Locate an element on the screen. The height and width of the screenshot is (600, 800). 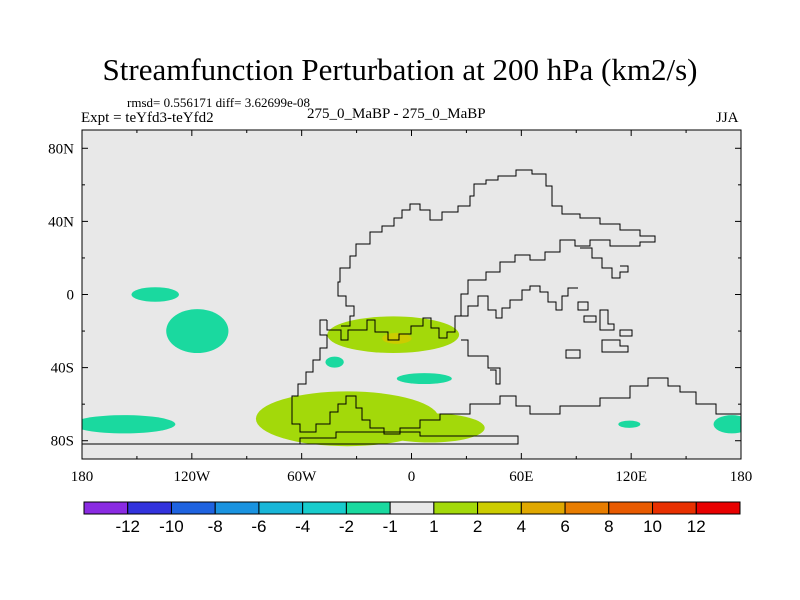
contour-positive-south-atlantic-east is located at coordinates (429, 428).